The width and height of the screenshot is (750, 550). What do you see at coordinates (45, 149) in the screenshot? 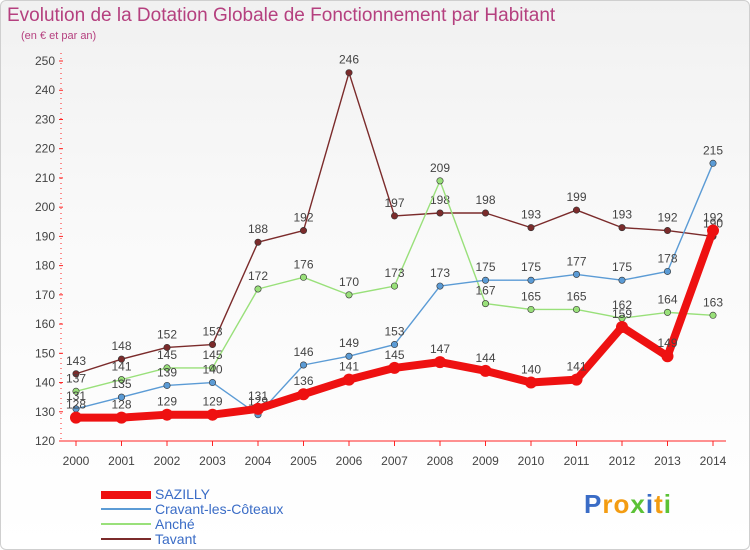
I see `y-tick-label: 220` at bounding box center [45, 149].